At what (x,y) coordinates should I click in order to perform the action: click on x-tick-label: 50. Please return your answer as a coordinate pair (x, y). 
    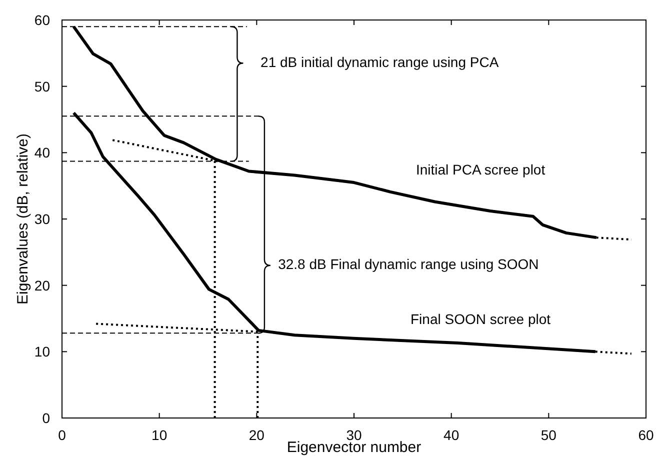
    Looking at the image, I should click on (548, 434).